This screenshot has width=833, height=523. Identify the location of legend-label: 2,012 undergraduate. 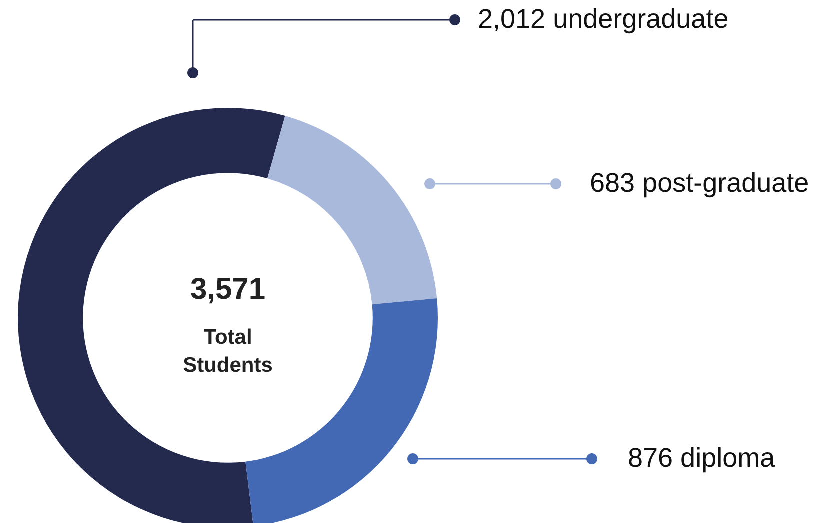
(603, 19).